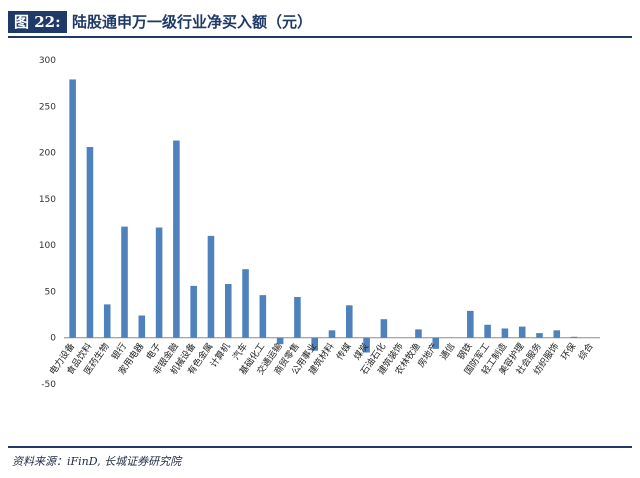 The width and height of the screenshot is (640, 478). I want to click on y-tick-label: 250, so click(47, 107).